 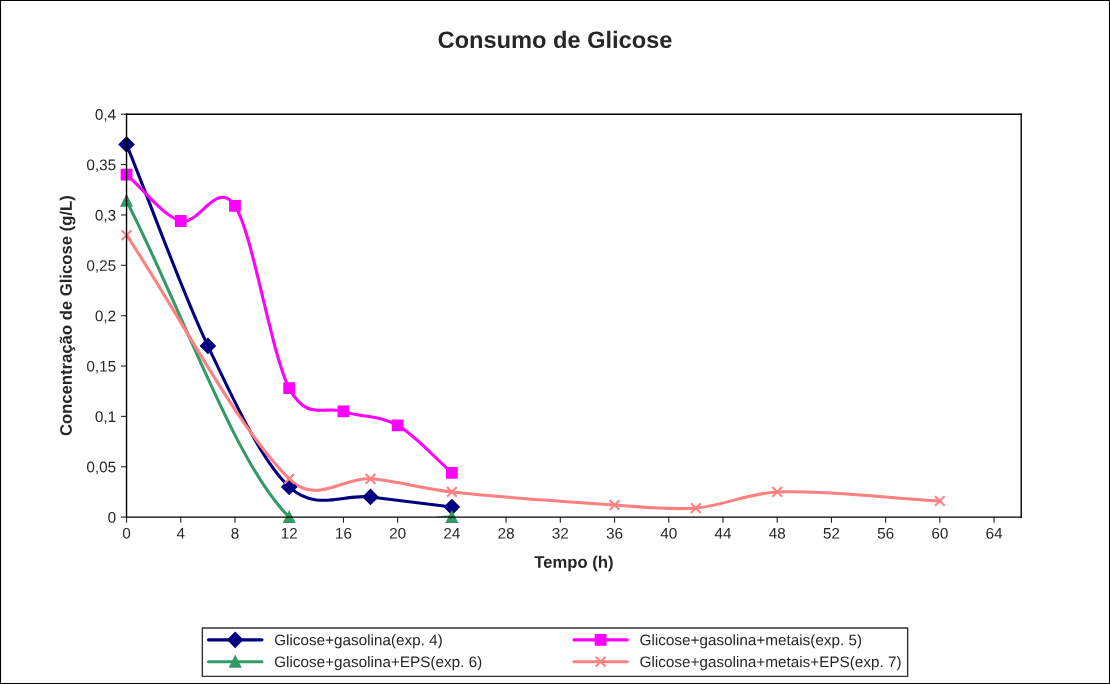 I want to click on legend-label: Glicose+gasolina+metais+EPS(exp. 7), so click(x=770, y=663).